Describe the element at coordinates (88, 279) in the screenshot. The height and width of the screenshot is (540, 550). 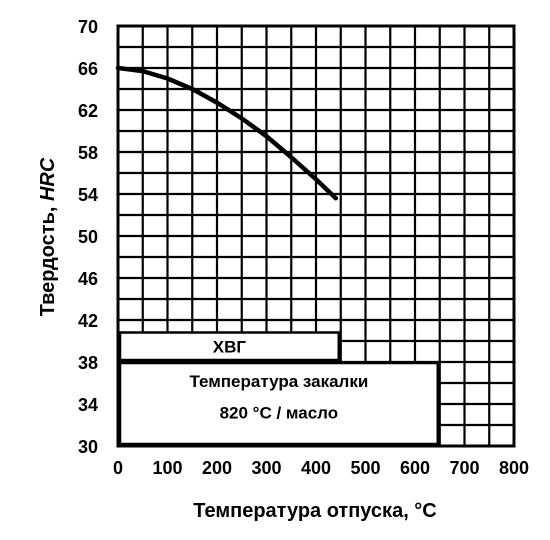
I see `y-tick-label: 46` at that location.